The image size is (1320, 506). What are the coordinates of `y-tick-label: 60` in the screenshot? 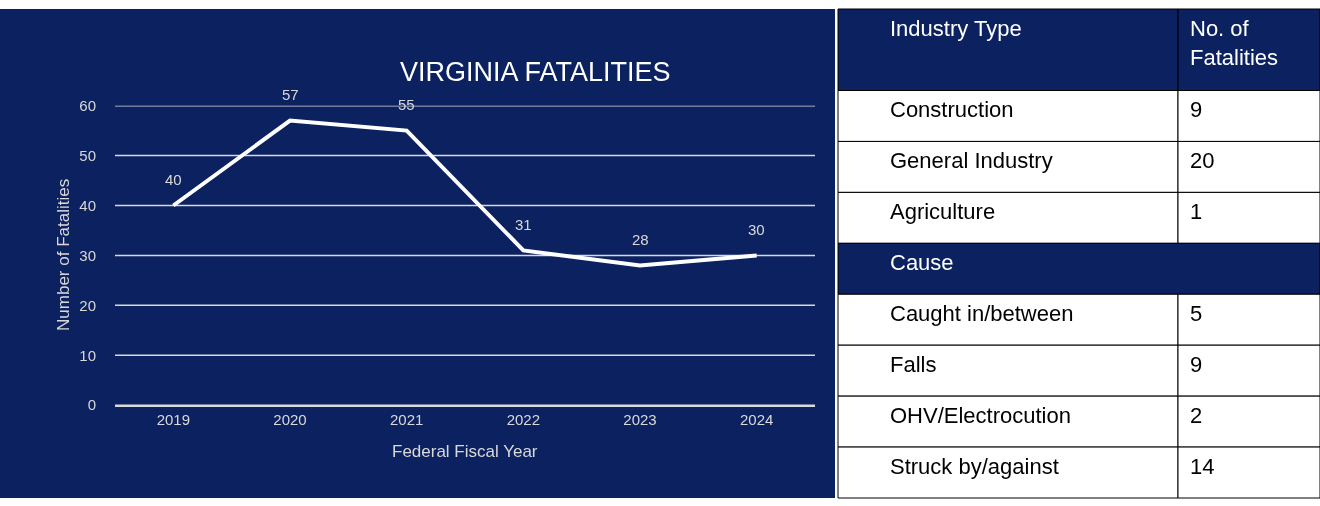 It's located at (87, 105).